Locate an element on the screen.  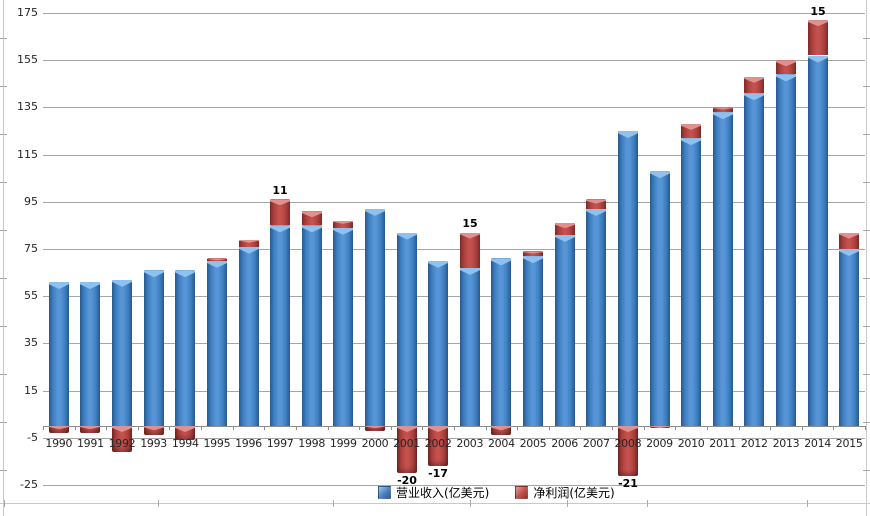
bar-profit-2001 is located at coordinates (407, 450).